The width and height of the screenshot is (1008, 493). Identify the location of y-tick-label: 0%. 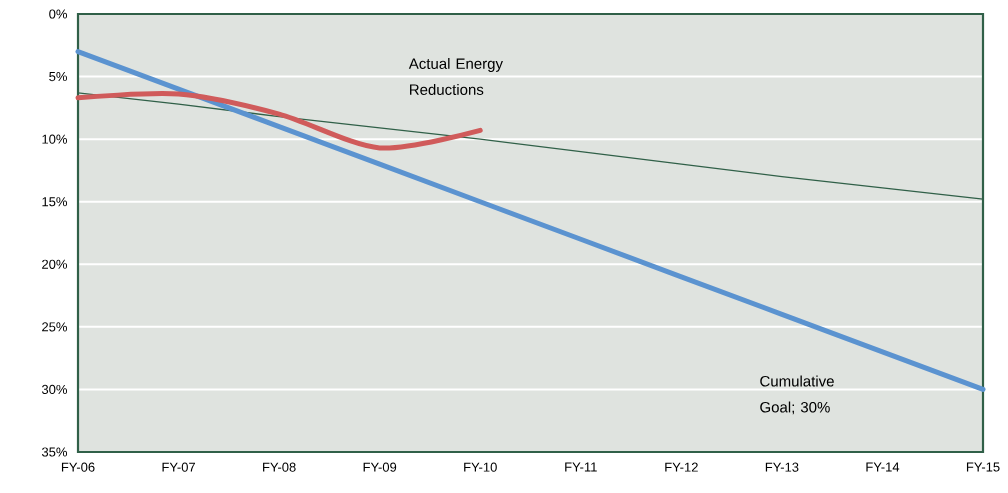
(58, 14).